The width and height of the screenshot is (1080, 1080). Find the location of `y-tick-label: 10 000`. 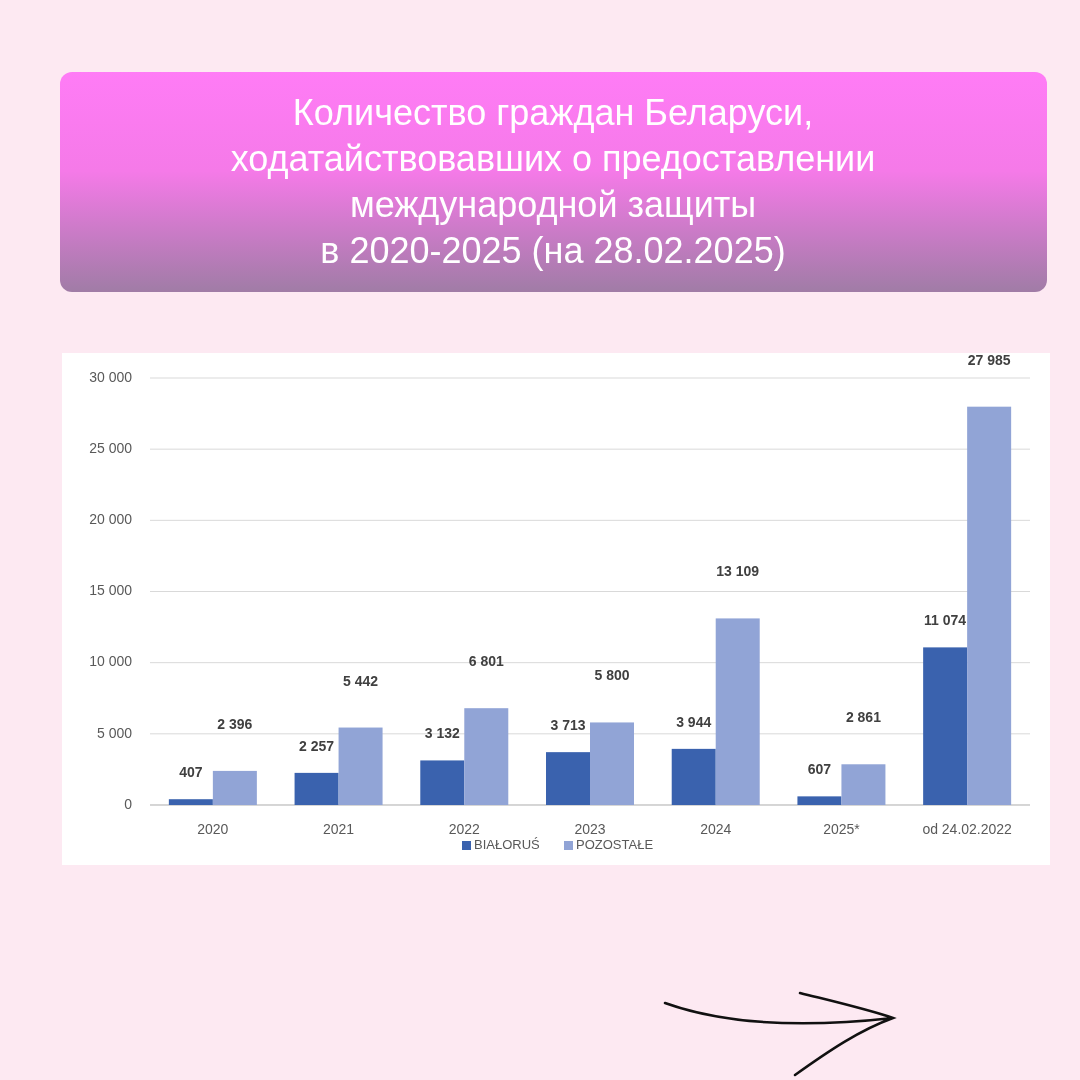

y-tick-label: 10 000 is located at coordinates (111, 661).